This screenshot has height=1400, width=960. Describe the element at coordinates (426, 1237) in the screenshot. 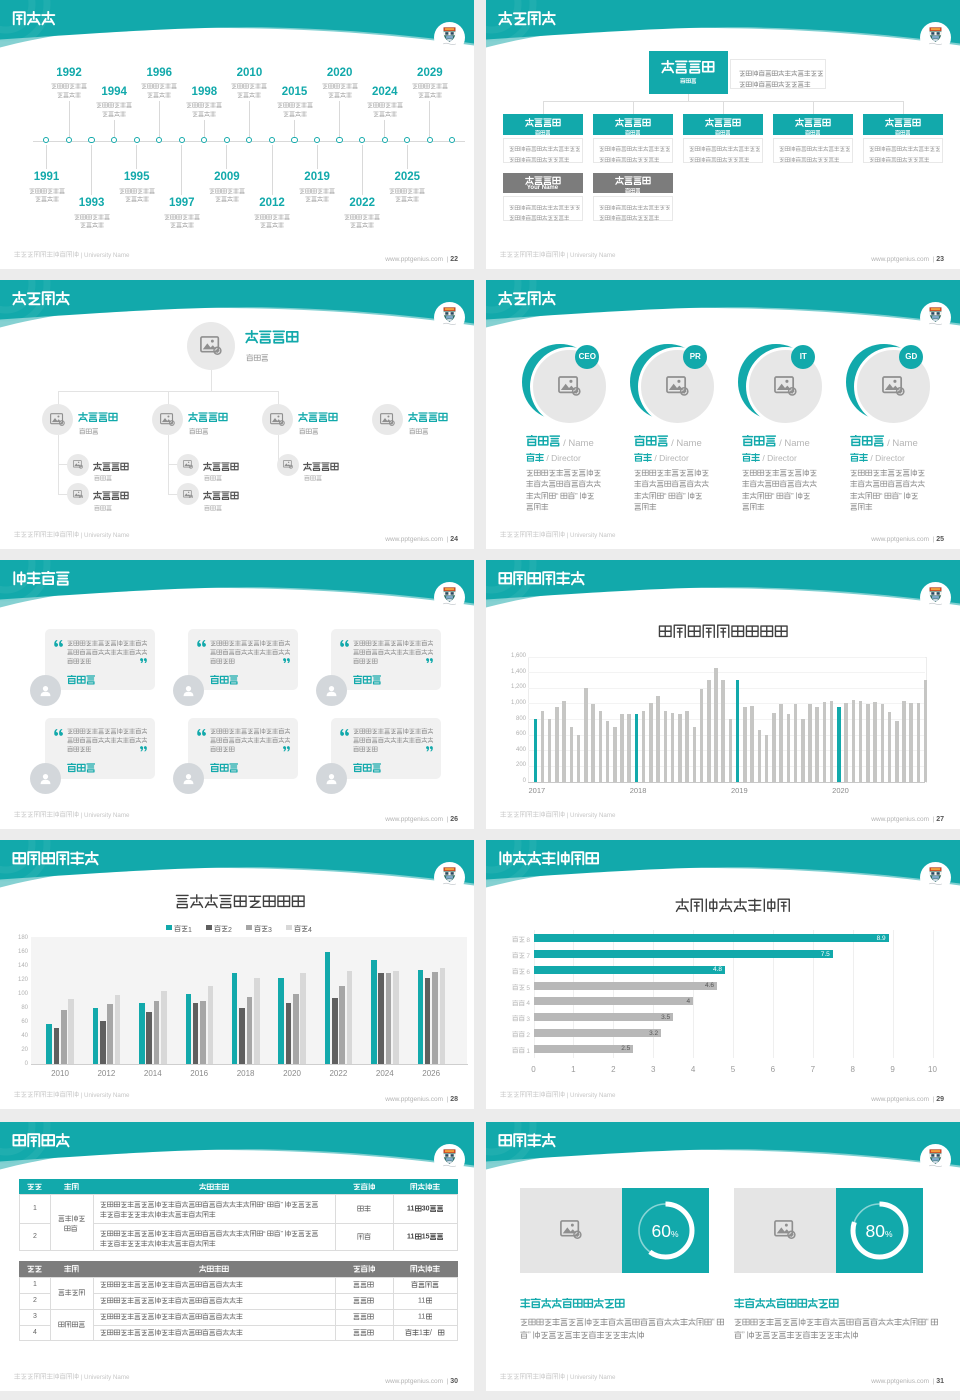

I see `svg-text: 15` at that location.